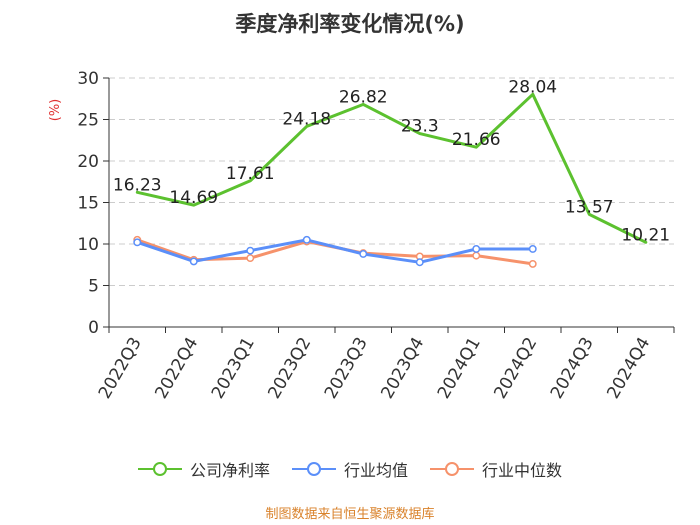 This screenshot has width=700, height=525. Describe the element at coordinates (93, 328) in the screenshot. I see `y-tick-label: 0` at that location.